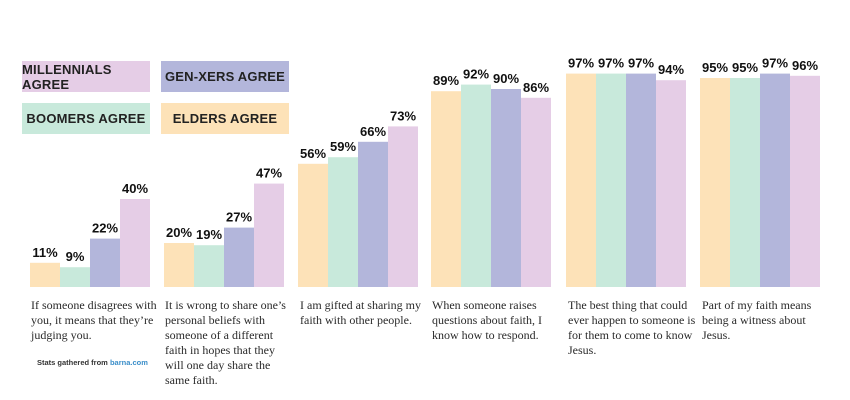 This screenshot has width=850, height=400. What do you see at coordinates (446, 80) in the screenshot?
I see `value-label: 89%` at bounding box center [446, 80].